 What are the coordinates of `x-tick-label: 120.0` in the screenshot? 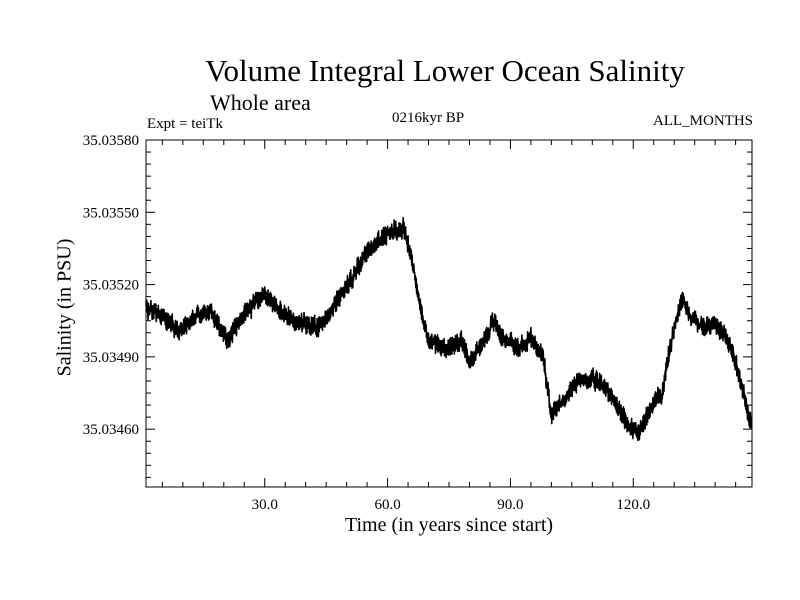 It's located at (633, 505).